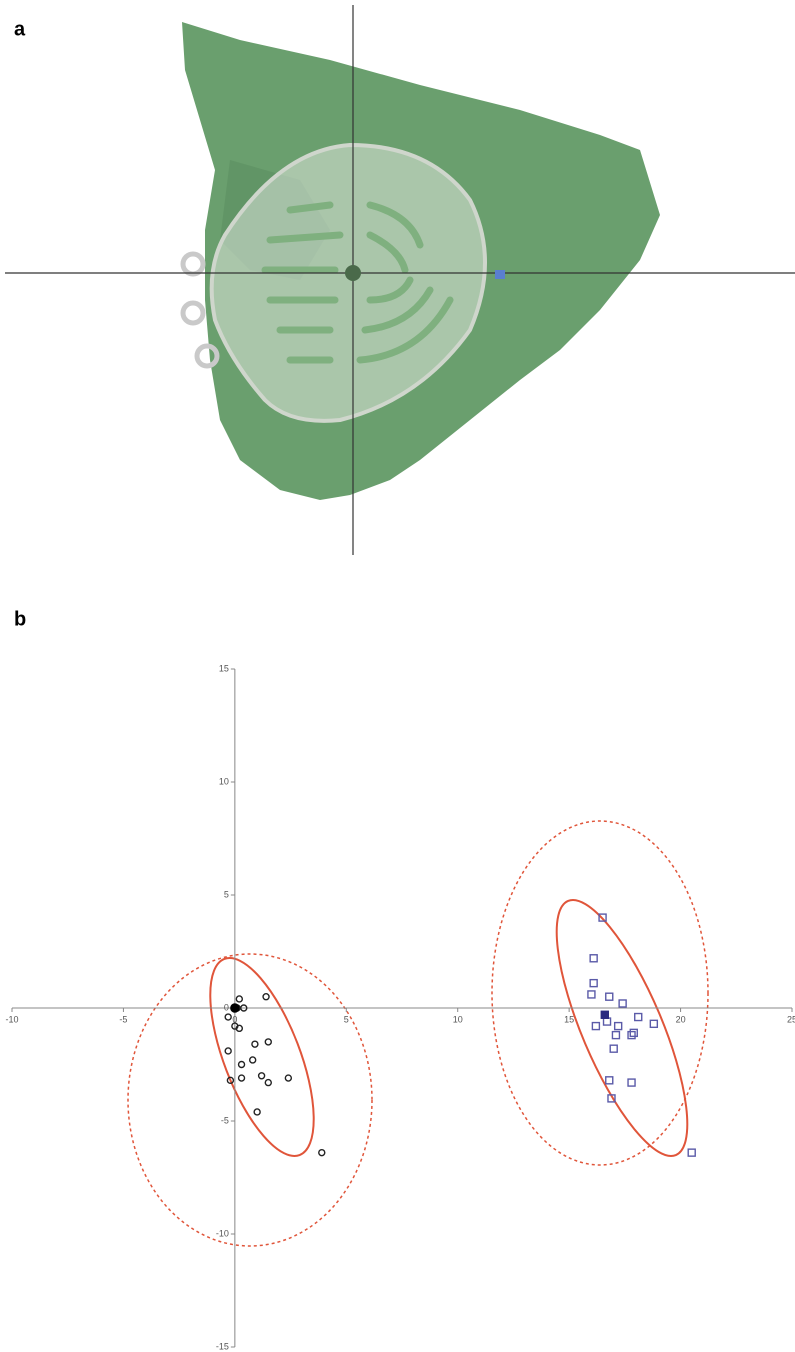 Image resolution: width=795 pixels, height=1352 pixels. I want to click on x-tick-label: 15, so click(569, 1019).